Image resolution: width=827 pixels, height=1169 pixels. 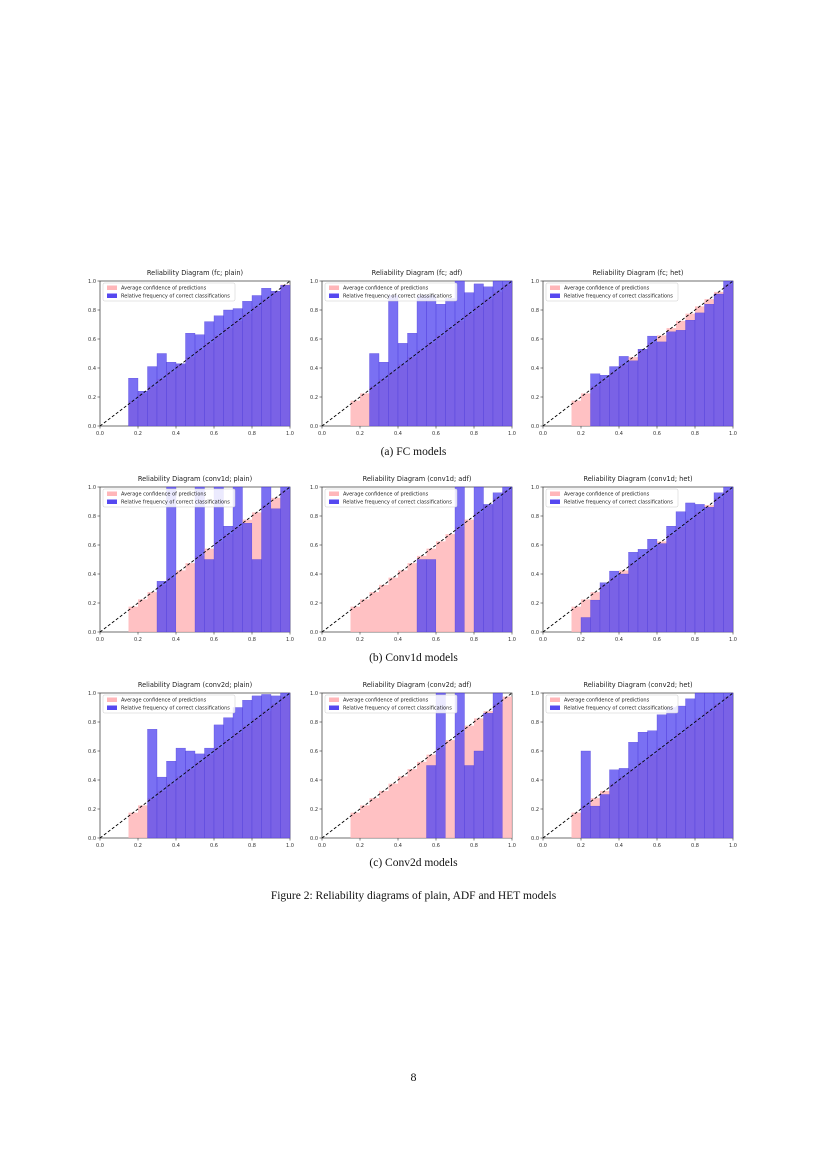 I want to click on chart-title: Reliability Diagram (fc; adf), so click(x=417, y=273).